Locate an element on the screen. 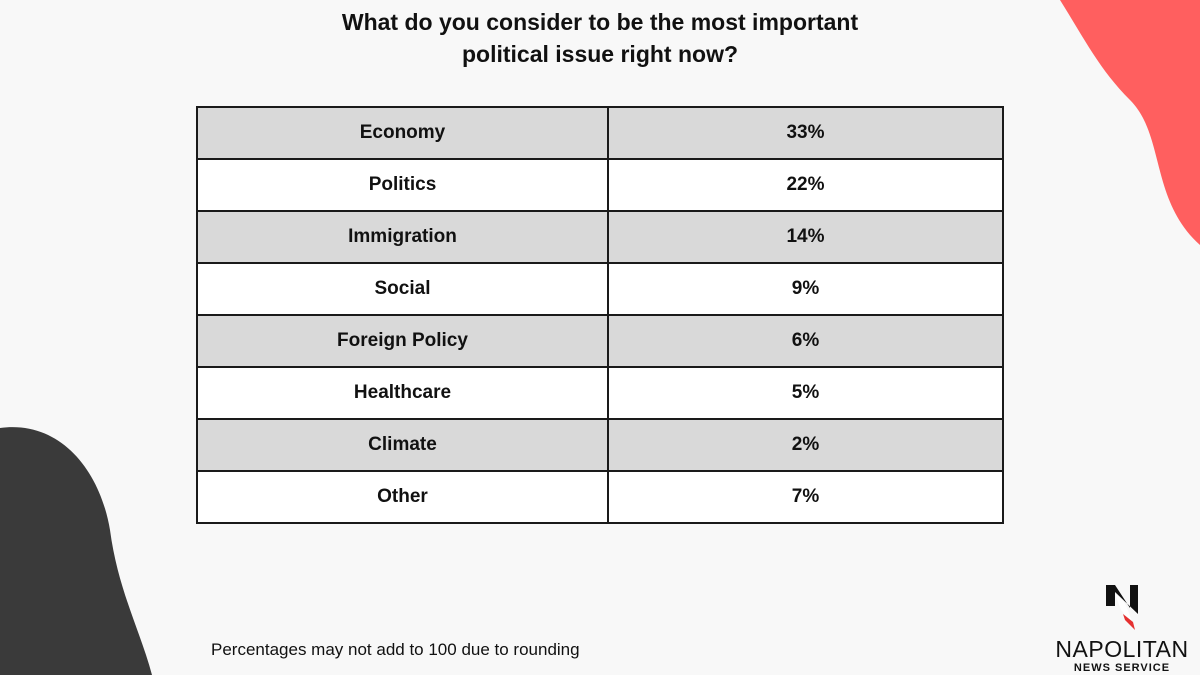 Image resolution: width=1200 pixels, height=675 pixels. issue-percentage: 33% is located at coordinates (805, 133).